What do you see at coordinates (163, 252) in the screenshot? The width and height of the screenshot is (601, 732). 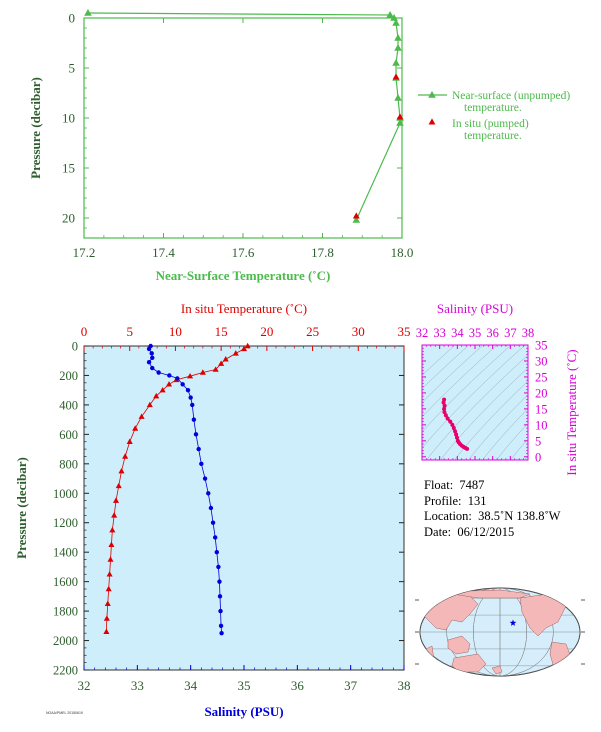 I see `top-x-tick-label: 17.4` at bounding box center [163, 252].